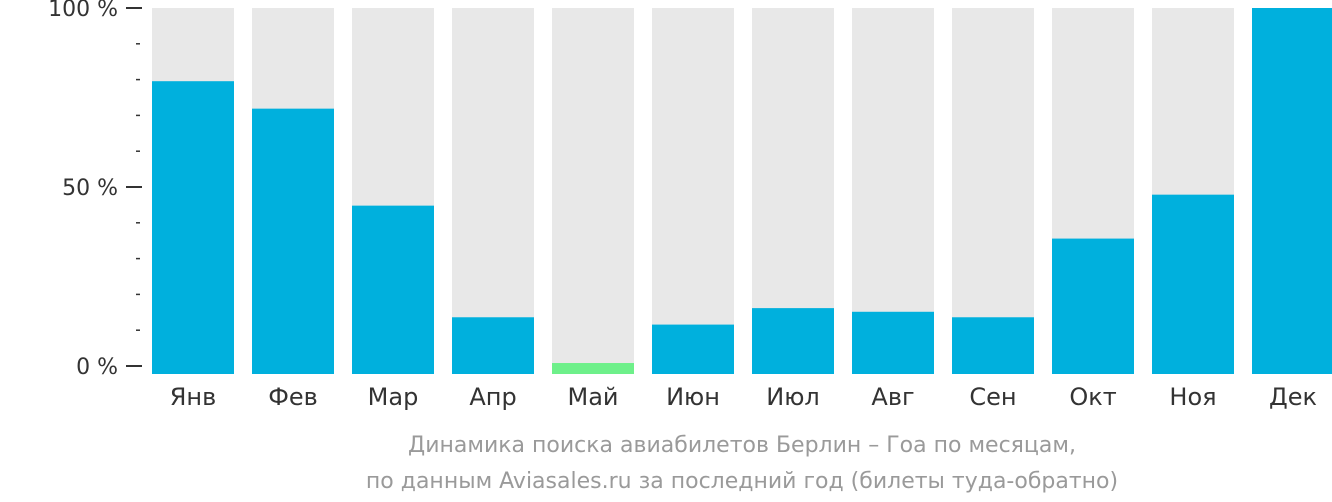 The width and height of the screenshot is (1332, 502). I want to click on x-tick-label: Фев, so click(293, 397).